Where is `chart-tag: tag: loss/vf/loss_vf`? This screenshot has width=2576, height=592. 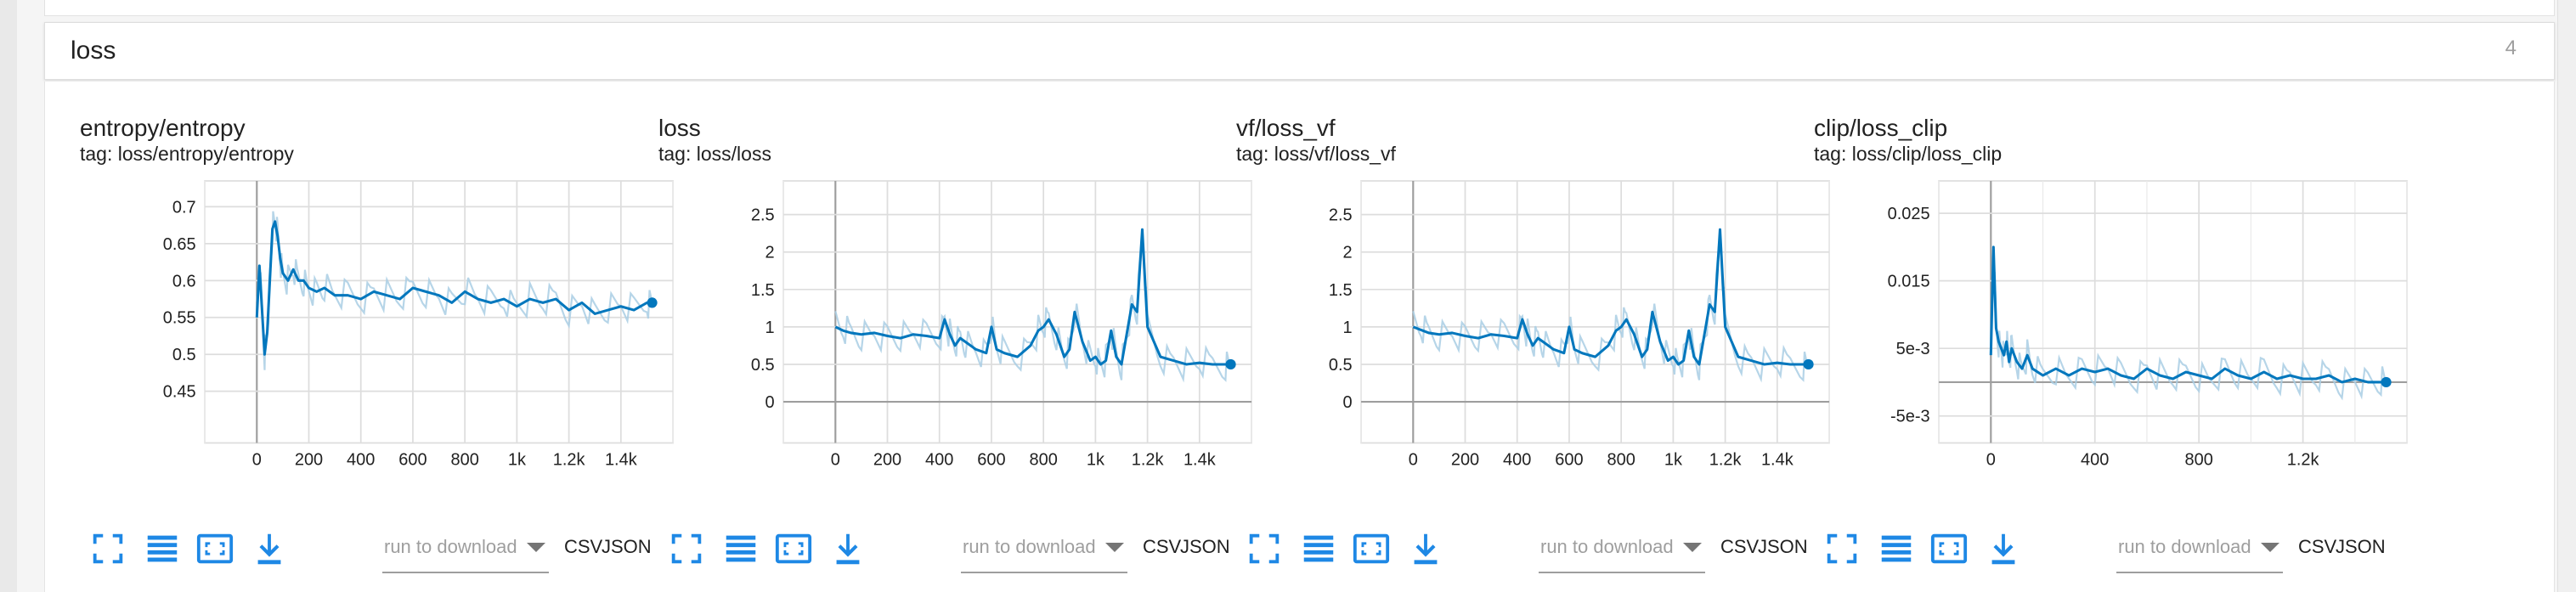 chart-tag: tag: loss/vf/loss_vf is located at coordinates (1316, 154).